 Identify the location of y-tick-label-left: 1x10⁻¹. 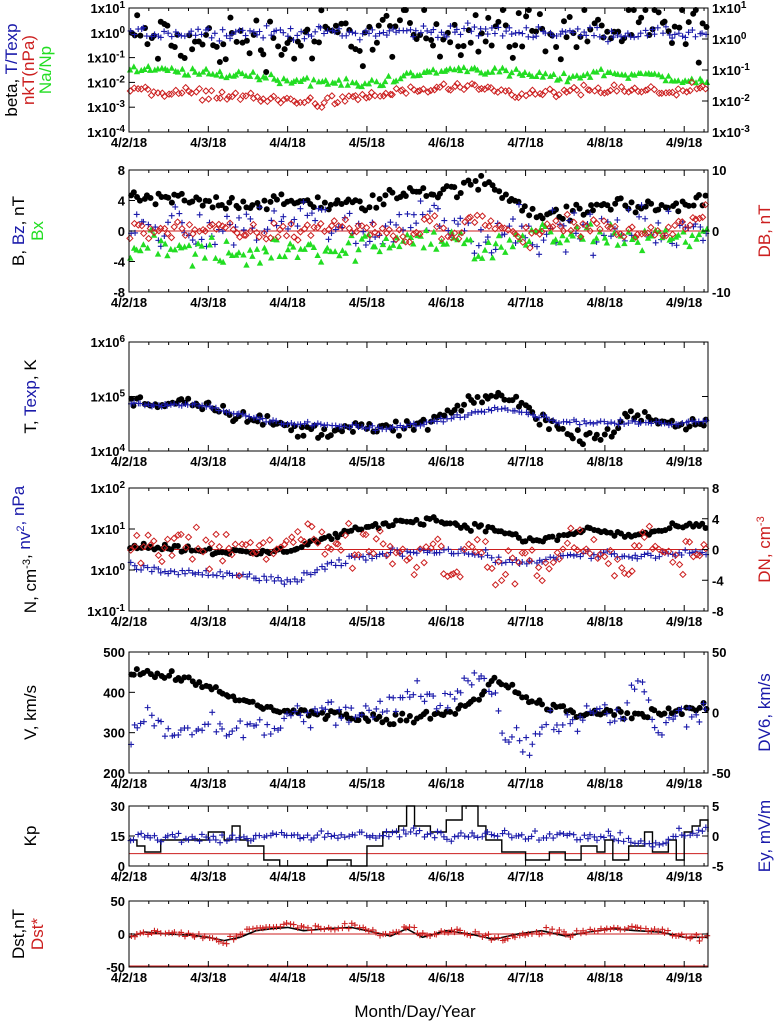
(106, 611).